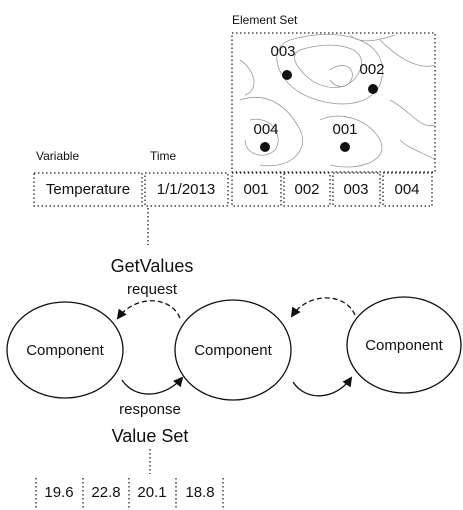 This screenshot has width=463, height=510. I want to click on element-set-box, so click(333, 102).